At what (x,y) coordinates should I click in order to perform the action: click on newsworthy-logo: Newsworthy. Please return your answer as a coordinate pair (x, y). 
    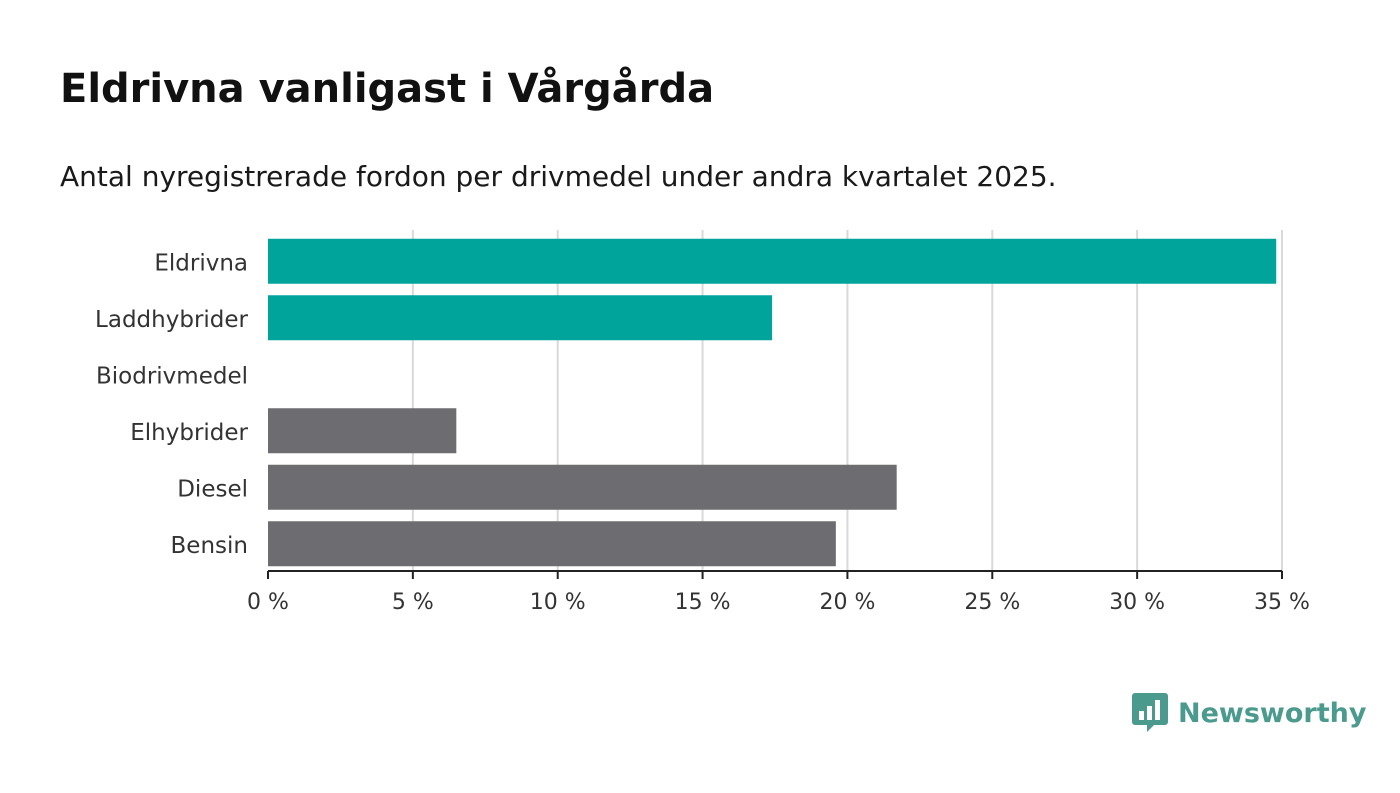
    Looking at the image, I should click on (1249, 713).